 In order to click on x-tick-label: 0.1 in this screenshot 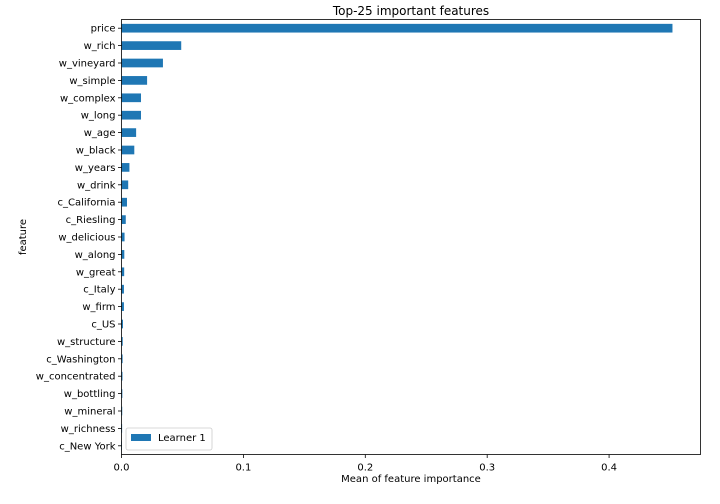, I will do `click(243, 468)`.